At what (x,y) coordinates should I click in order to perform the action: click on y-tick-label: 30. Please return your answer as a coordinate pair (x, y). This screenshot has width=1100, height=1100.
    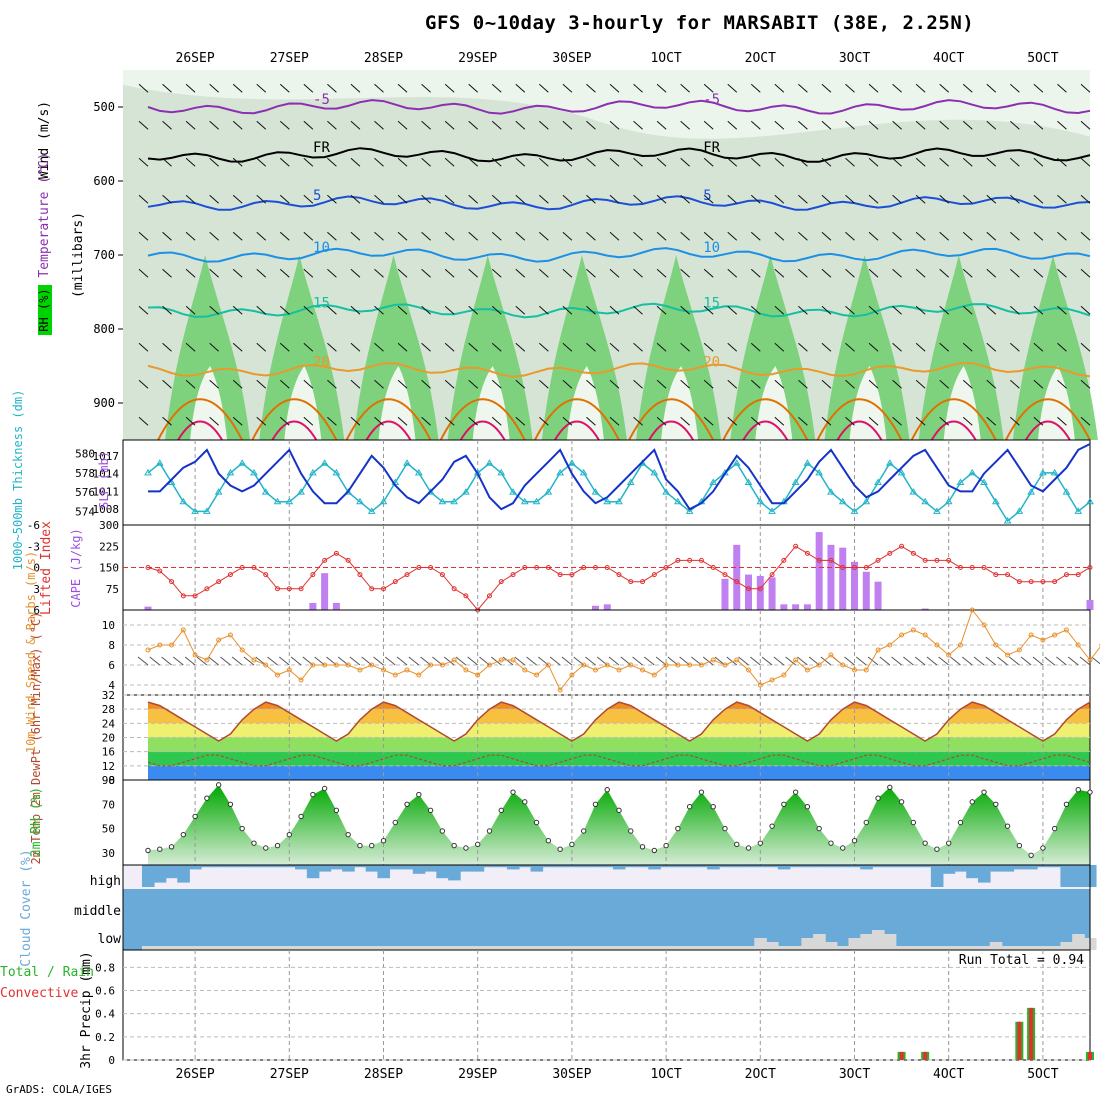
    Looking at the image, I should click on (108, 853).